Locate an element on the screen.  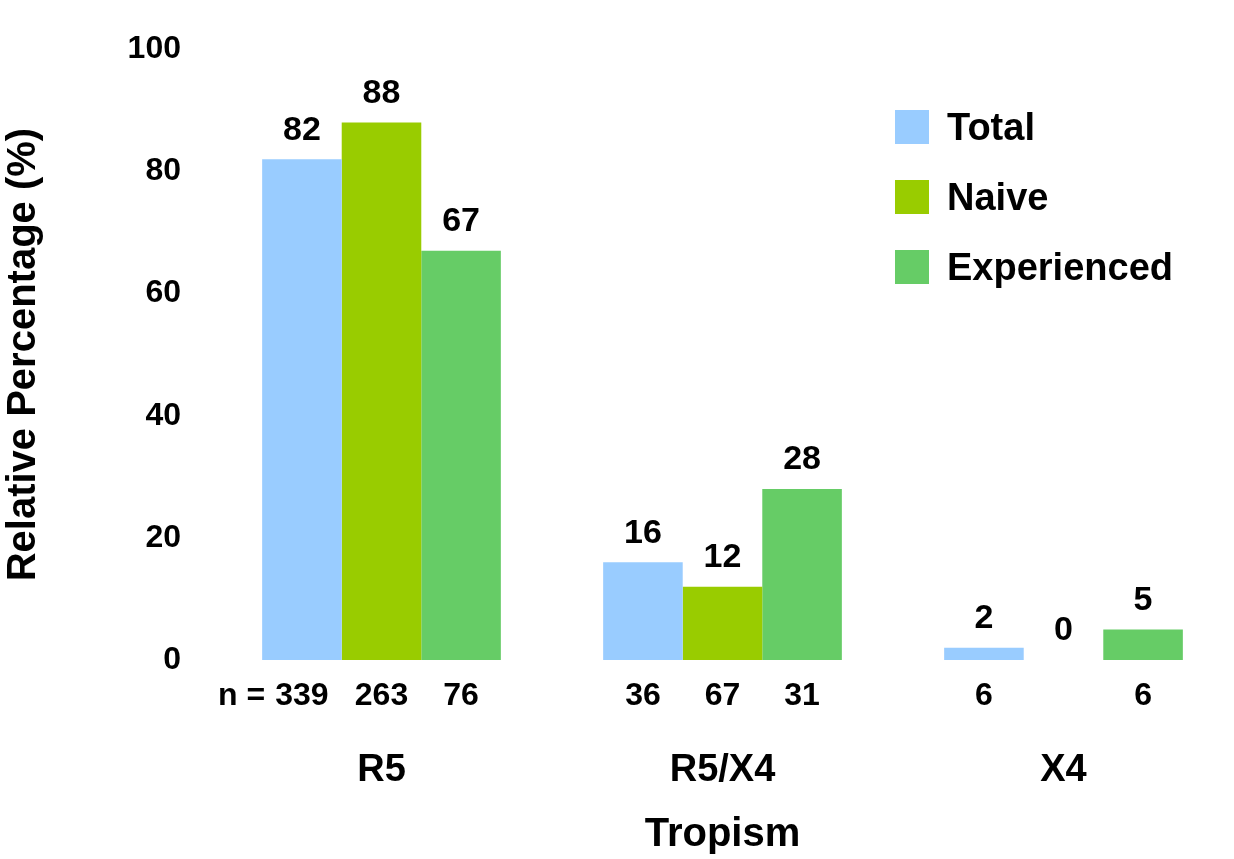
y-tick-label: 0 is located at coordinates (172, 657).